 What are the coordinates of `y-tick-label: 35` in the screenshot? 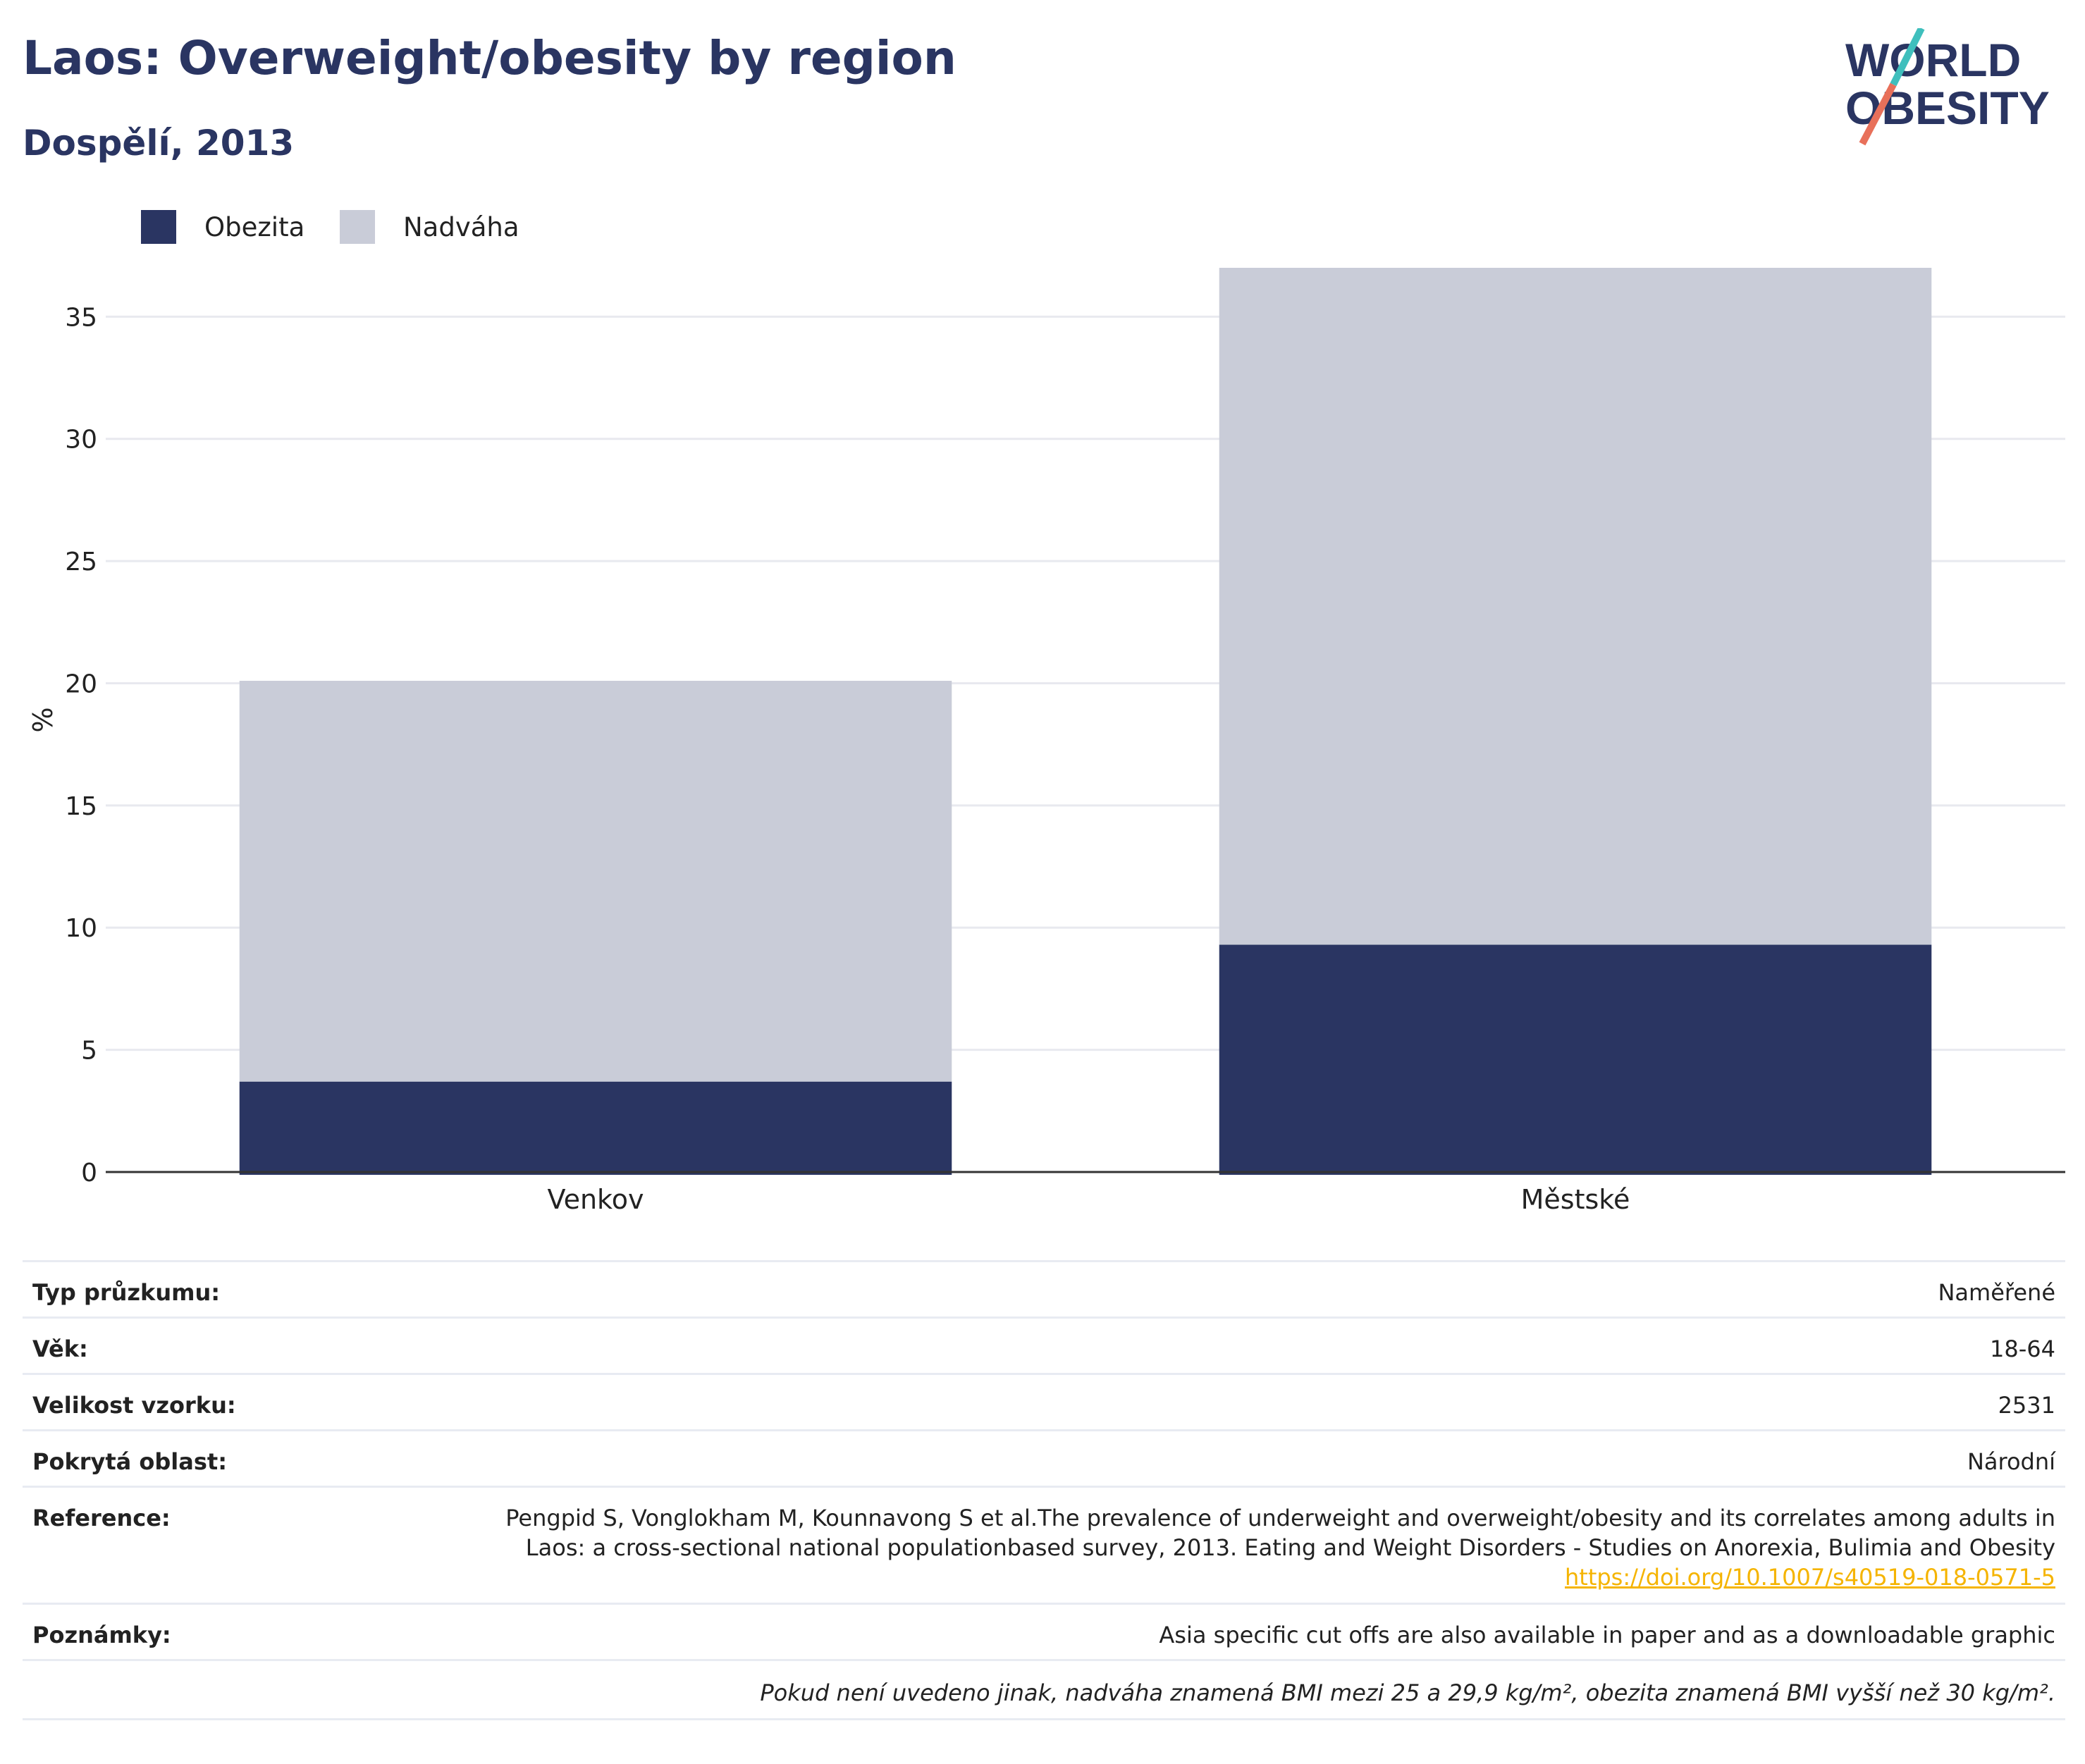 It's located at (81, 317).